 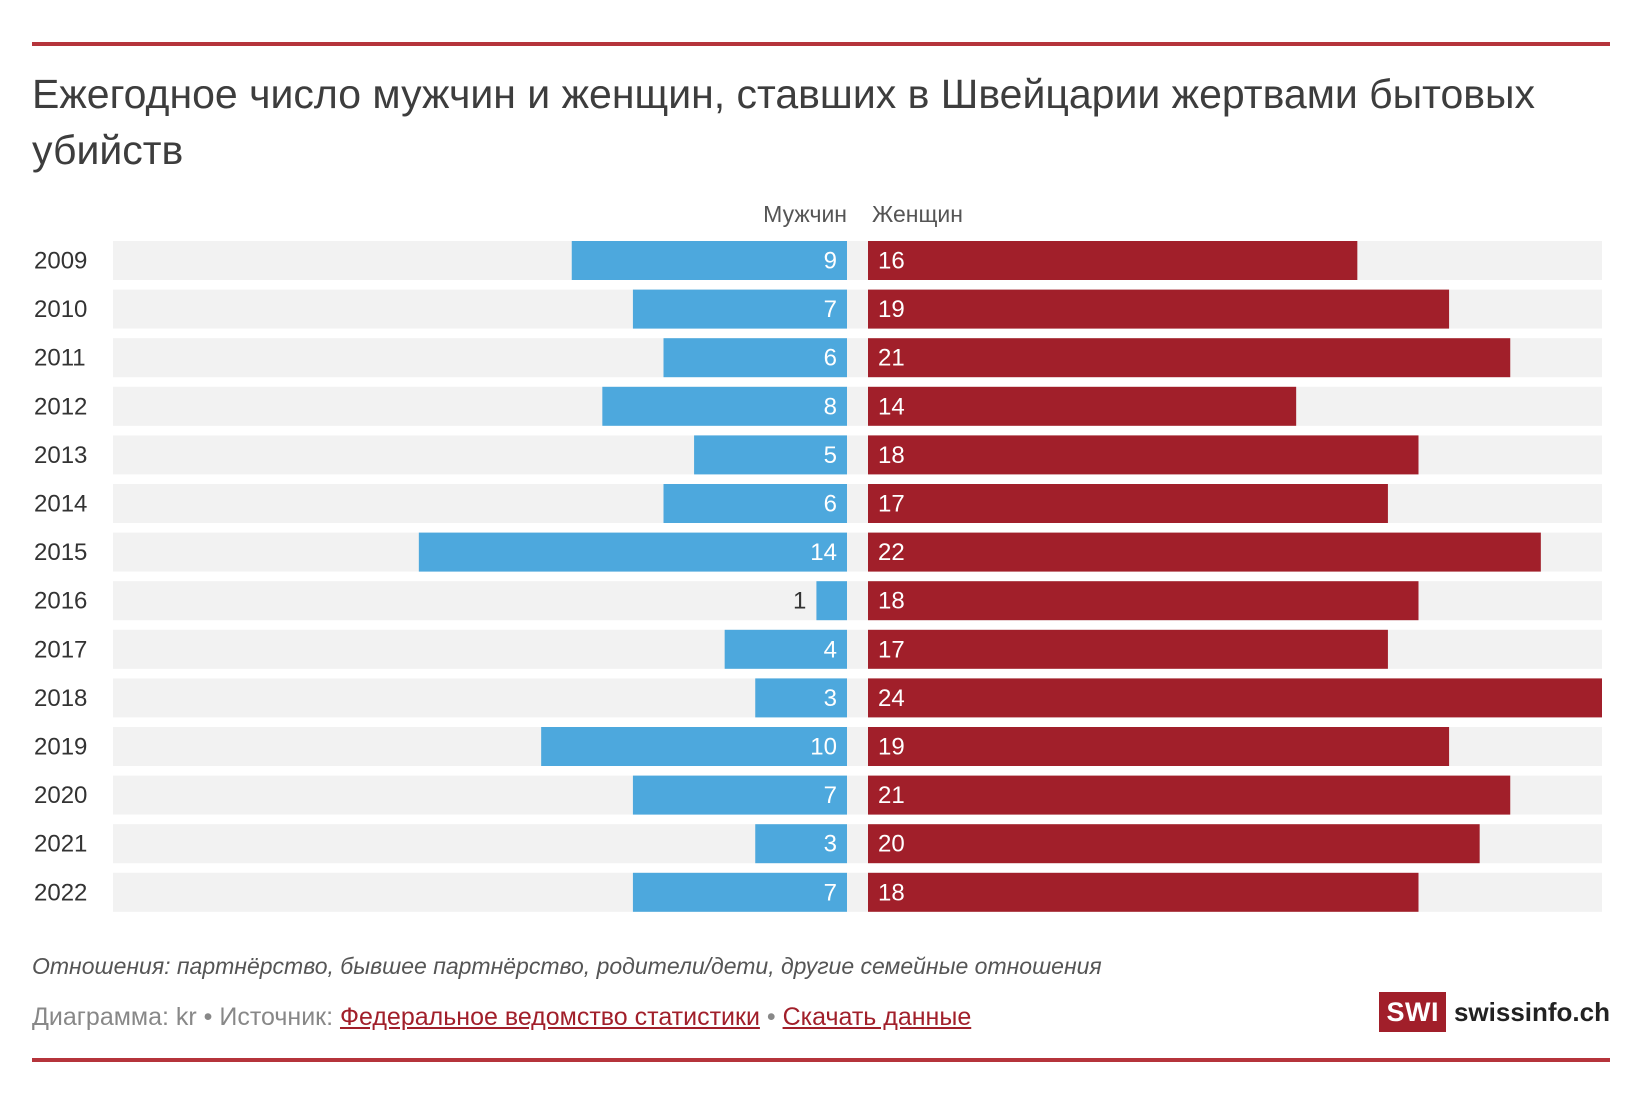 I want to click on swi-logo-text: swissinfo.ch, so click(x=1531, y=1011).